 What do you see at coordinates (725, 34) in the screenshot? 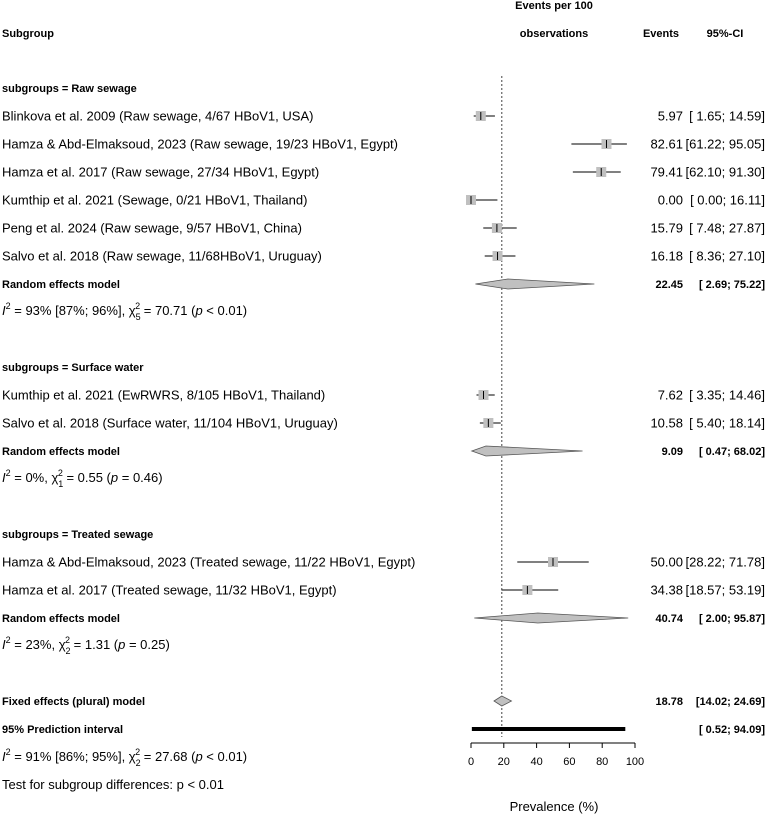
I see `ci-header: 95%-CI` at bounding box center [725, 34].